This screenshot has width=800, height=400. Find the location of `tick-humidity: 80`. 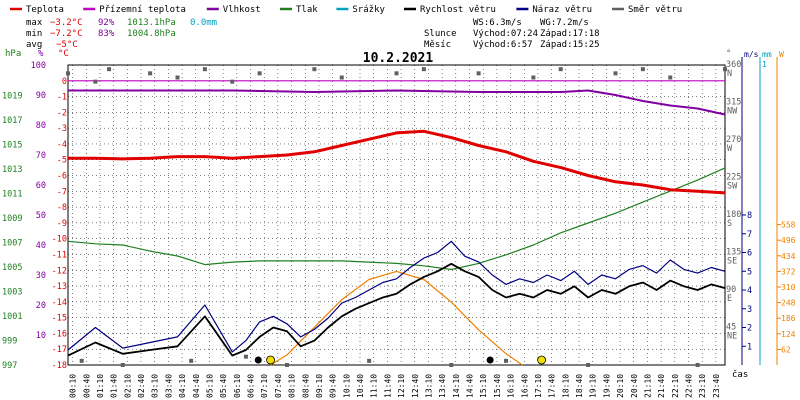

tick-humidity: 80 is located at coordinates (41, 126).